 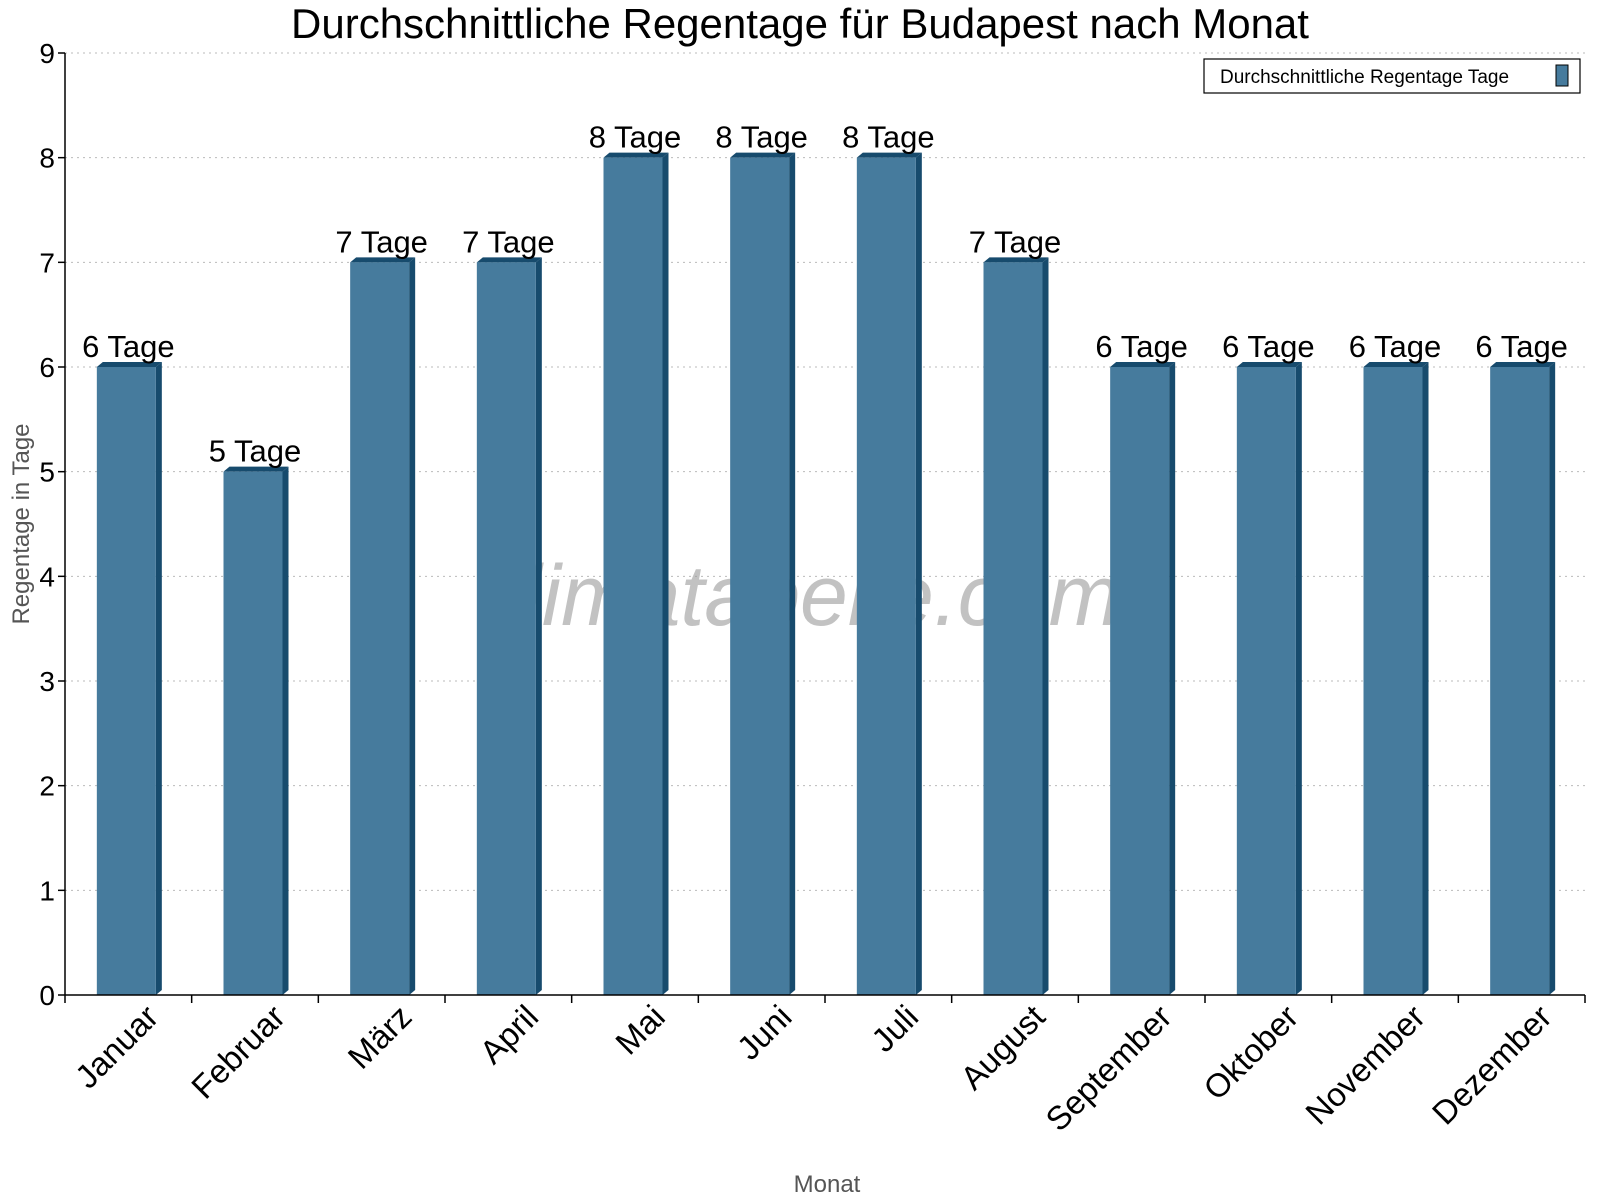 I want to click on x-tick-label: März, so click(x=380, y=1037).